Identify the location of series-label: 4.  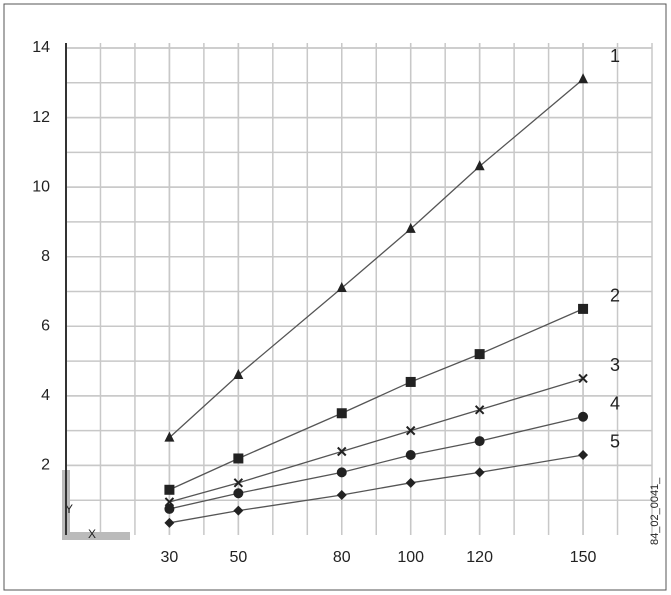
(615, 403).